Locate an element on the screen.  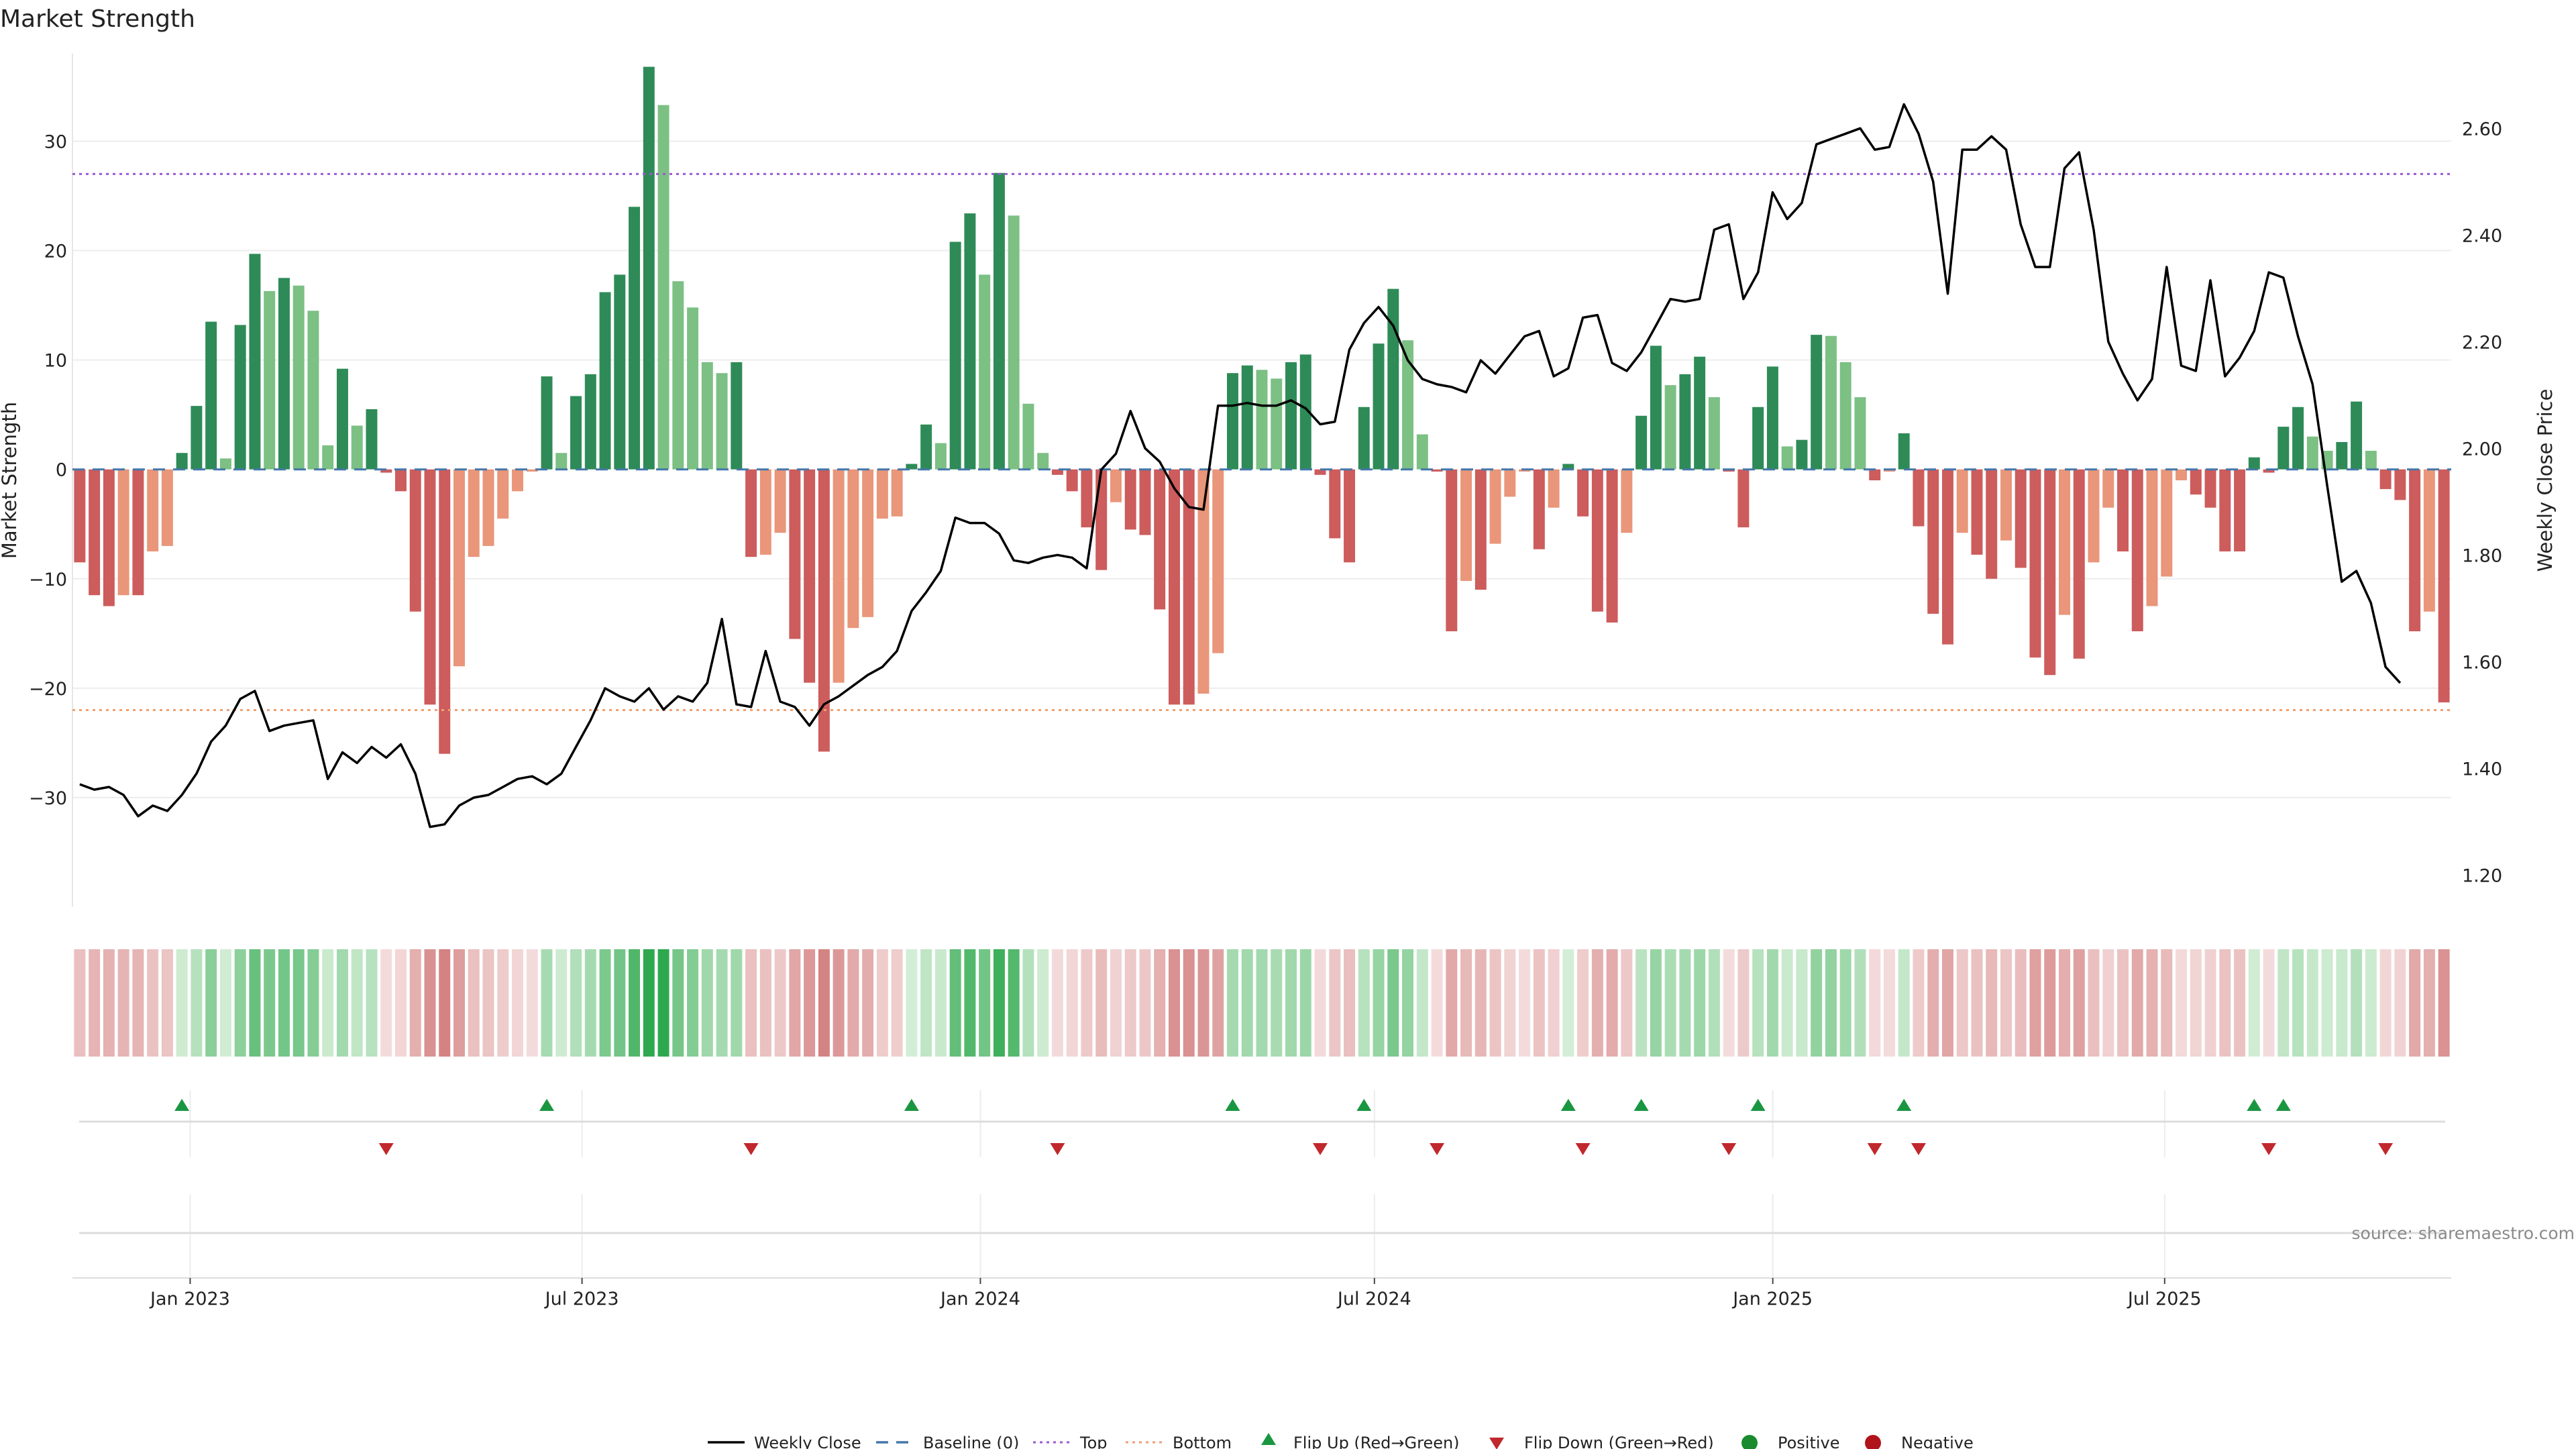
source-note: source: sharemaestro.com is located at coordinates (2463, 1233).